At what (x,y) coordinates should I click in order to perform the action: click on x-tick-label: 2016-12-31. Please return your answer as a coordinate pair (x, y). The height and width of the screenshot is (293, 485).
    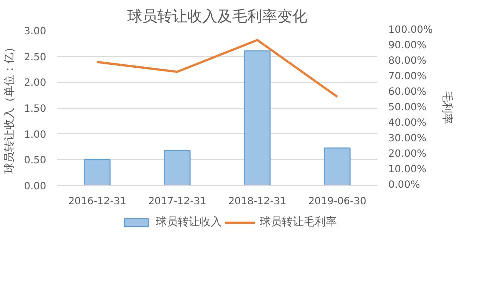
    Looking at the image, I should click on (97, 202).